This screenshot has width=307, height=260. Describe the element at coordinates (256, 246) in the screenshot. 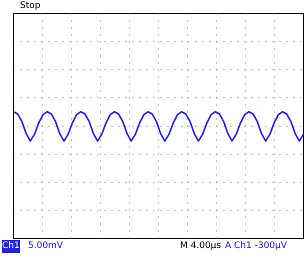

I see `text: A Ch1 -300µV` at that location.